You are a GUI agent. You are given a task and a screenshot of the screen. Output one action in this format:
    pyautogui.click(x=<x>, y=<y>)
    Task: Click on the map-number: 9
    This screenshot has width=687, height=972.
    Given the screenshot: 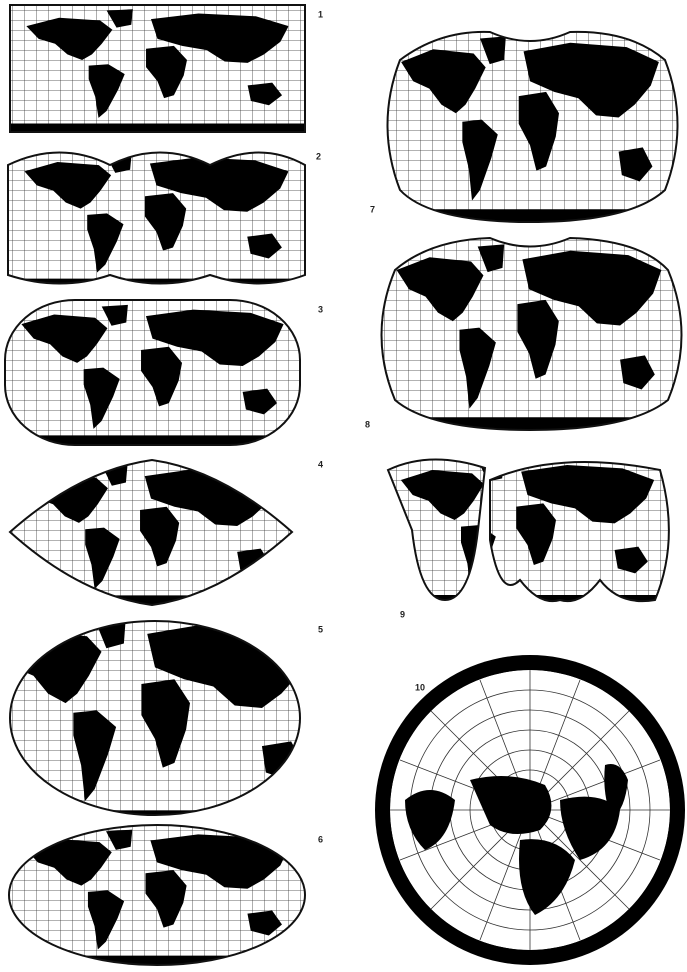 What is the action you would take?
    pyautogui.click(x=402, y=614)
    